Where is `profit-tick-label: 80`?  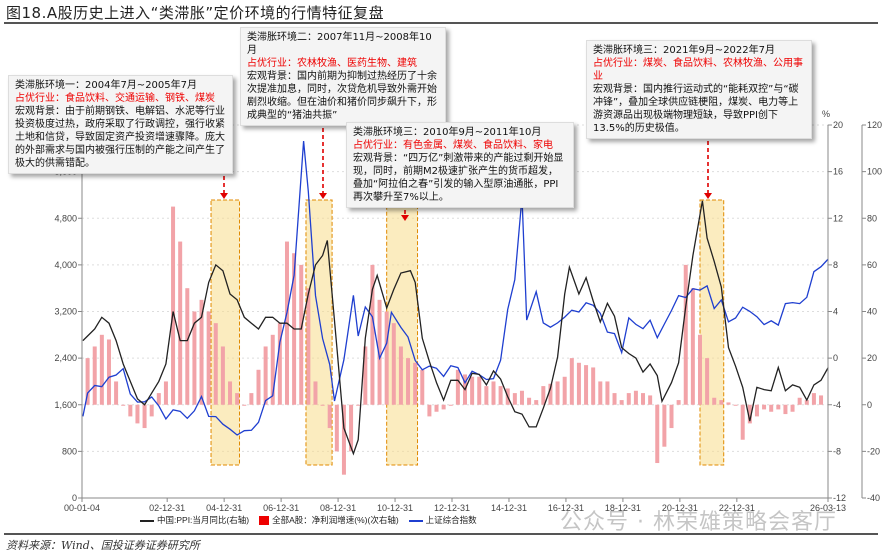
profit-tick-label: 80 is located at coordinates (872, 218).